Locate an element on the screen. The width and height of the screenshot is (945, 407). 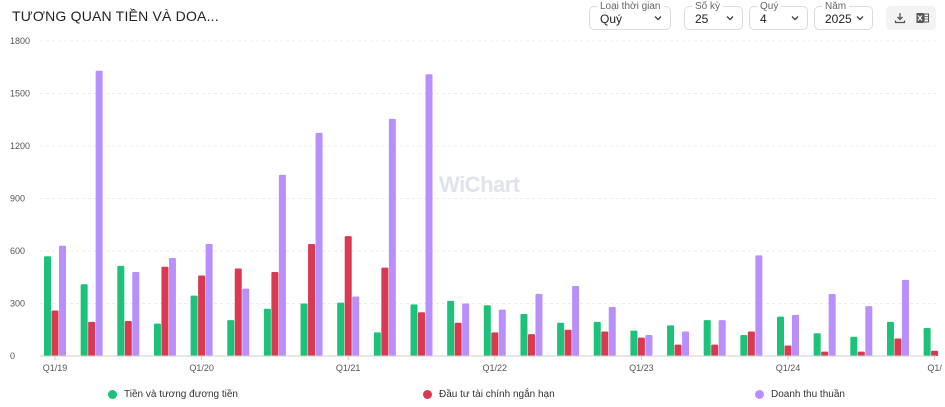
y-tick-label: 1800 is located at coordinates (20, 41).